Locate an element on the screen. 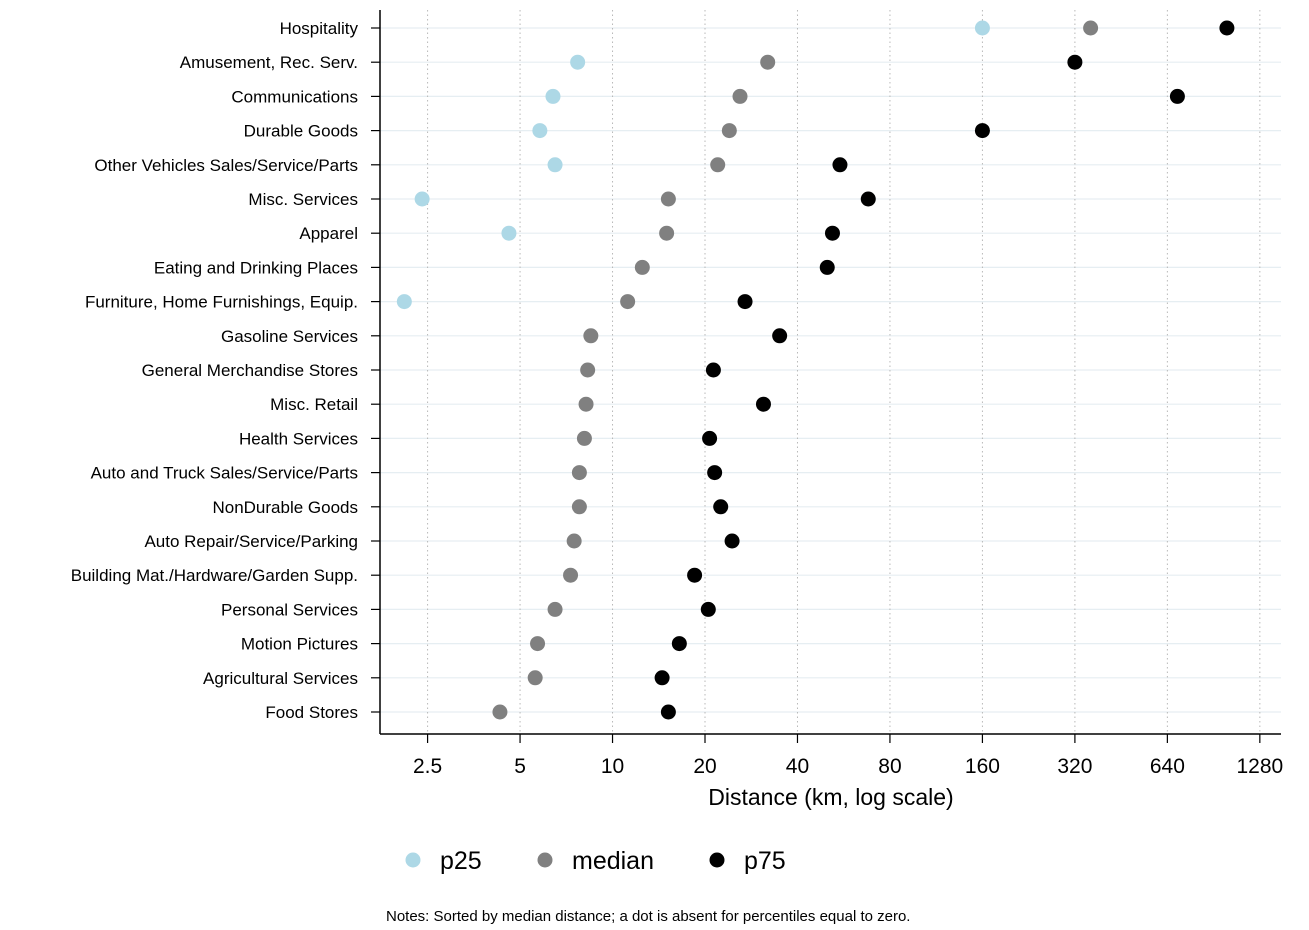 This screenshot has width=1309, height=930. category-label: Amusement, Rec. Serv. is located at coordinates (269, 62).